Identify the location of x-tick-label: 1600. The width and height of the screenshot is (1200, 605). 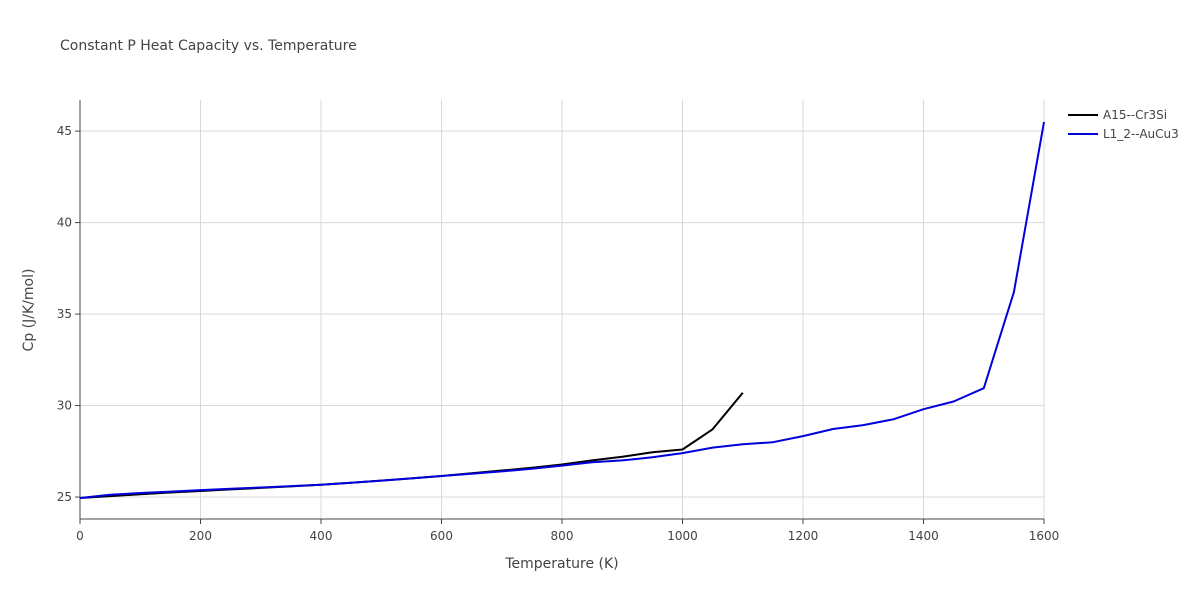
(1044, 536).